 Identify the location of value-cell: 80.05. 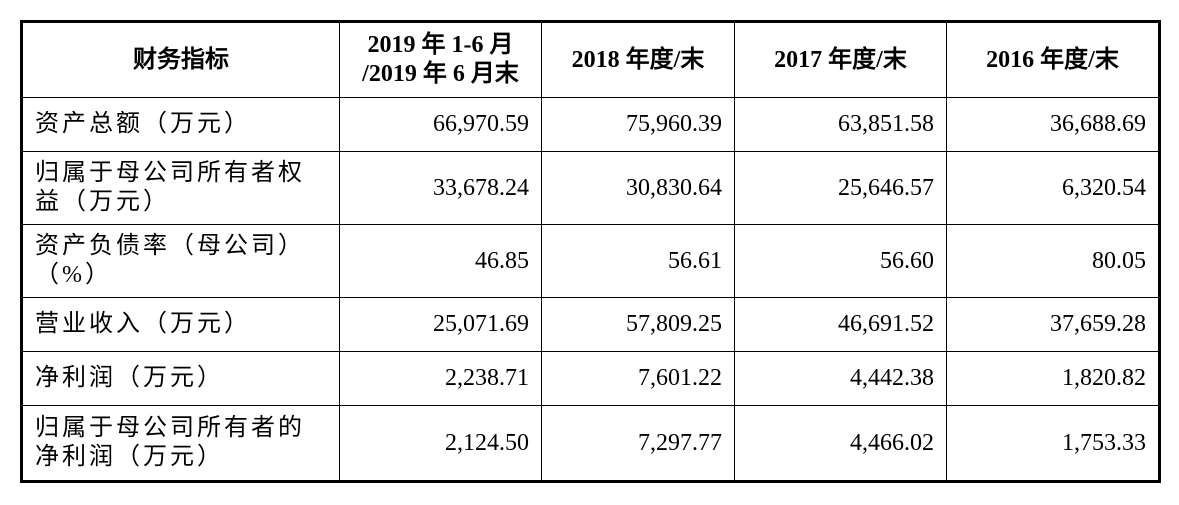
(1053, 261).